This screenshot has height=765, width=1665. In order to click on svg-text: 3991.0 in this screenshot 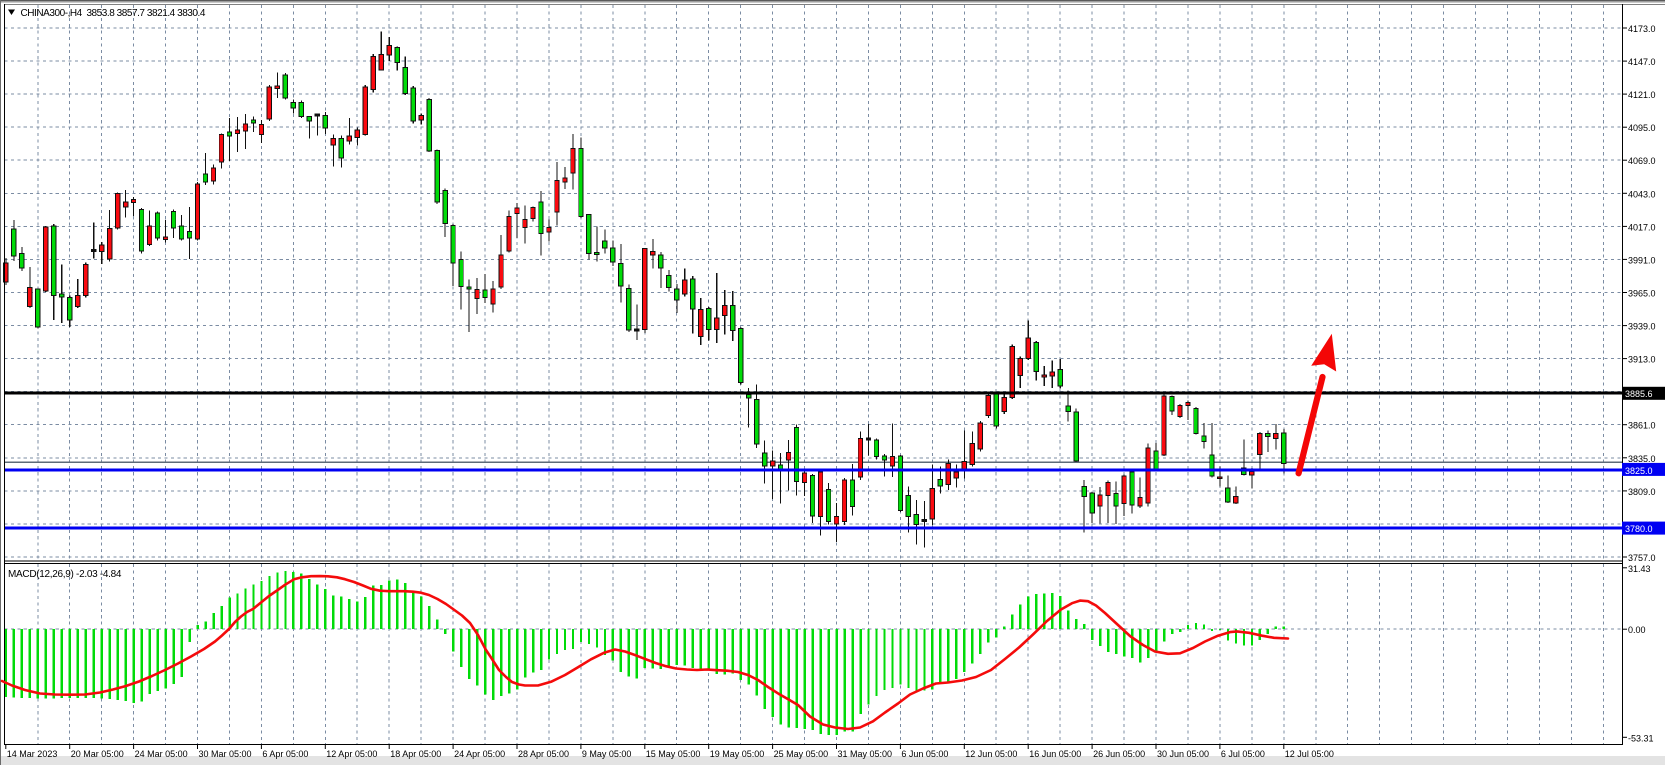, I will do `click(1642, 260)`.